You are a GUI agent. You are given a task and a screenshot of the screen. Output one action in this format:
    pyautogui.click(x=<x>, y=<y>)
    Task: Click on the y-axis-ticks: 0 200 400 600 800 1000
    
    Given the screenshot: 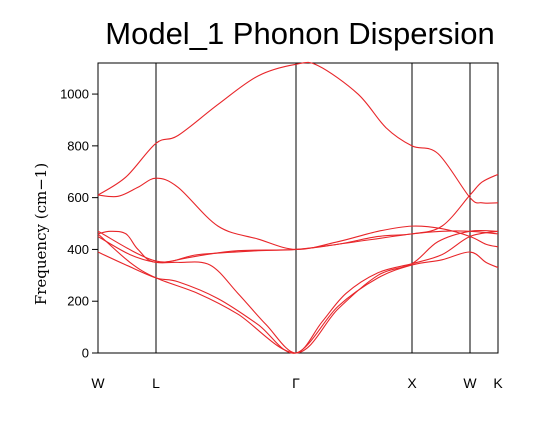 What is the action you would take?
    pyautogui.click(x=79, y=224)
    